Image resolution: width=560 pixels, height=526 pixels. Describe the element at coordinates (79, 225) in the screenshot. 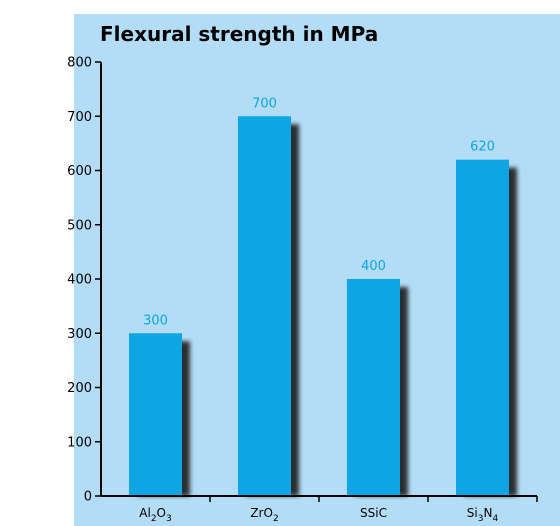

I see `y-tick-label: 500` at that location.